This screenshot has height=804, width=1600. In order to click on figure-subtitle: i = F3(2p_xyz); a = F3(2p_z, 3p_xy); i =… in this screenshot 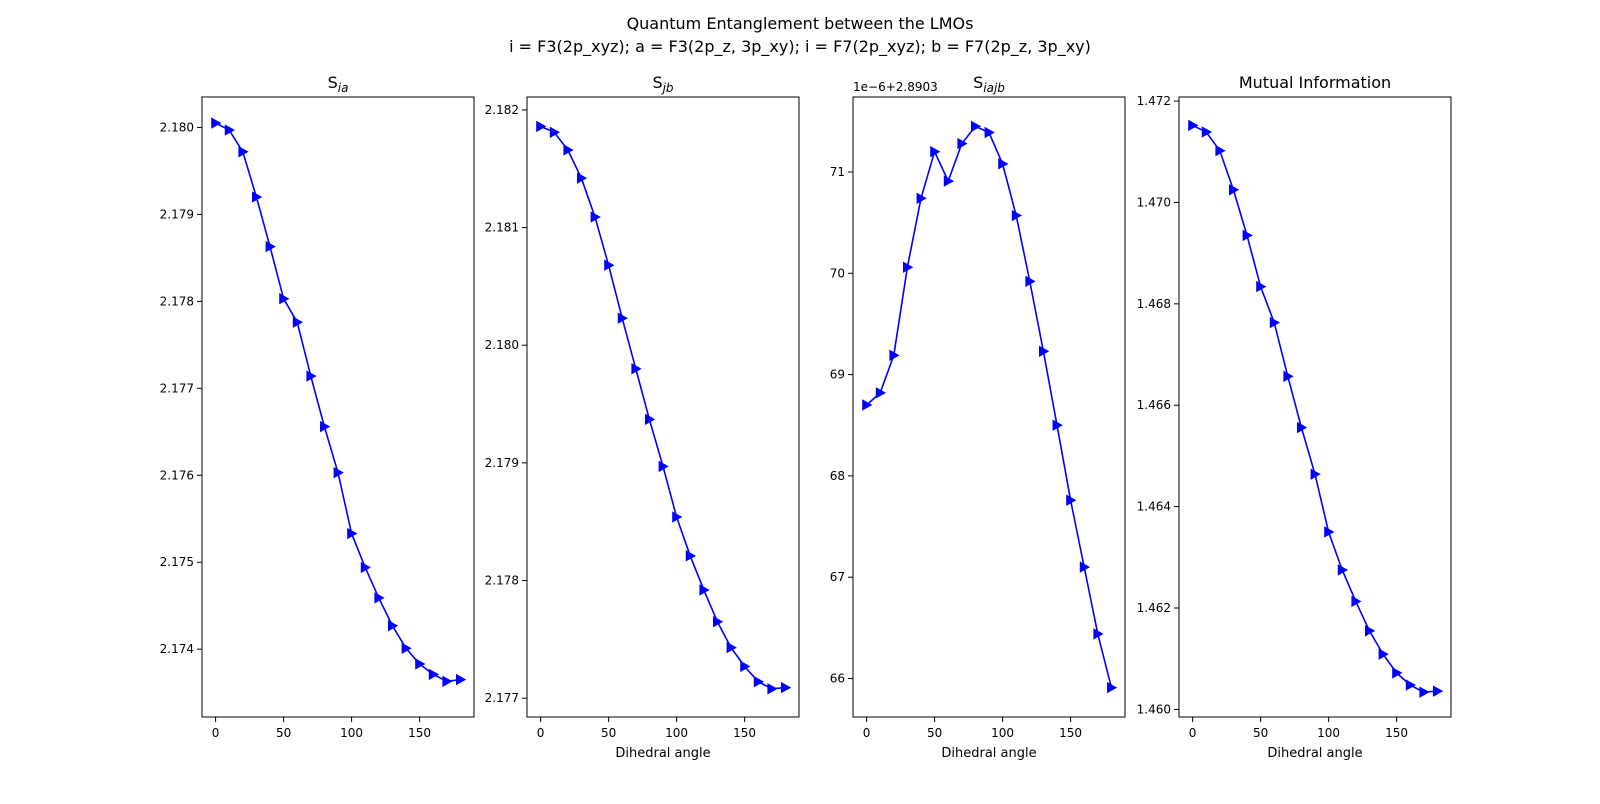, I will do `click(800, 47)`.